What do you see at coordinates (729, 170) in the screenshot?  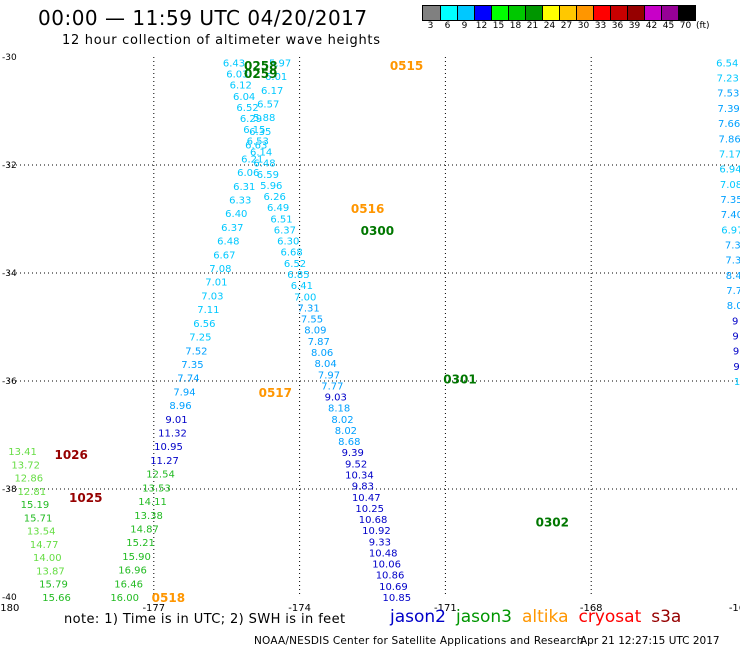 I see `wave-height-value: 6.94` at bounding box center [729, 170].